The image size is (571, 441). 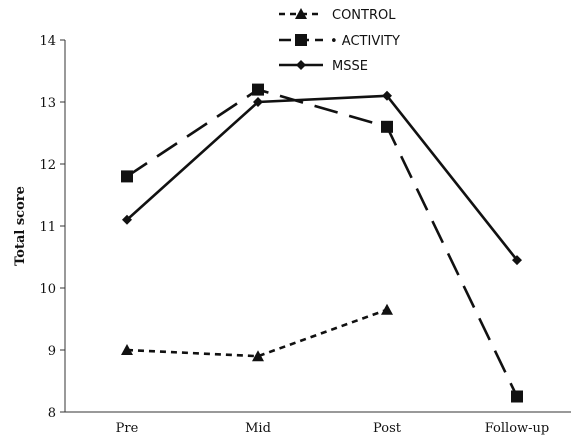 I want to click on legend-item-control: CONTROL, so click(x=337, y=15).